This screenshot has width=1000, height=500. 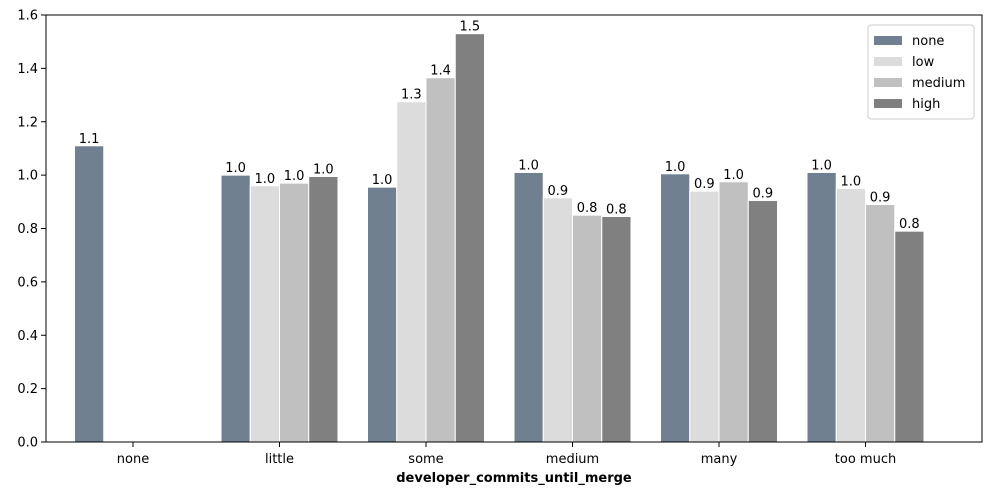 I want to click on legend: none low medium high, so click(x=921, y=72).